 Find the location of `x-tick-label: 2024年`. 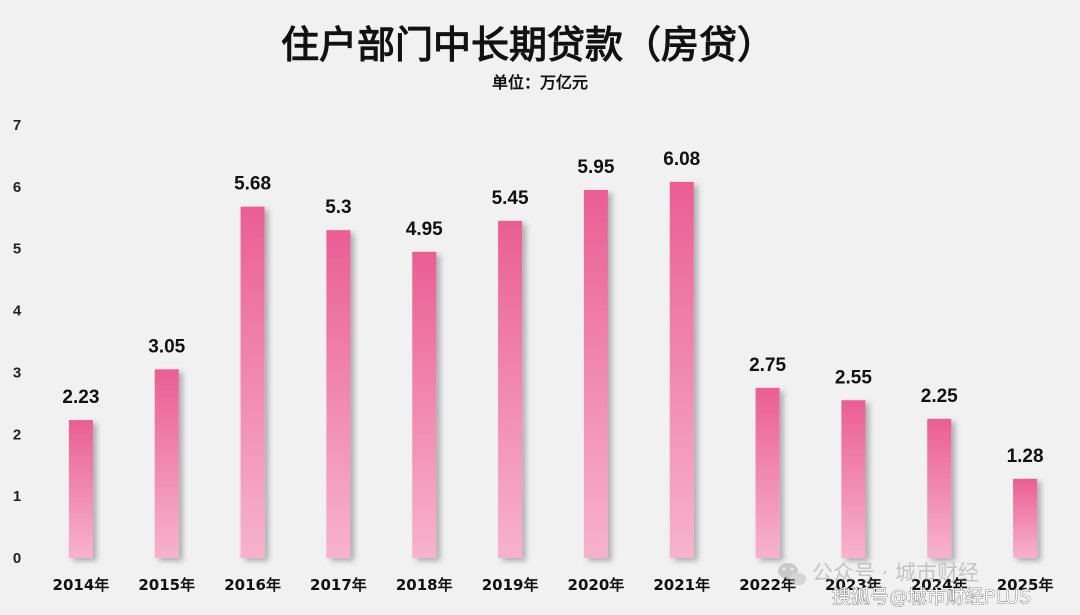

x-tick-label: 2024年 is located at coordinates (939, 585).